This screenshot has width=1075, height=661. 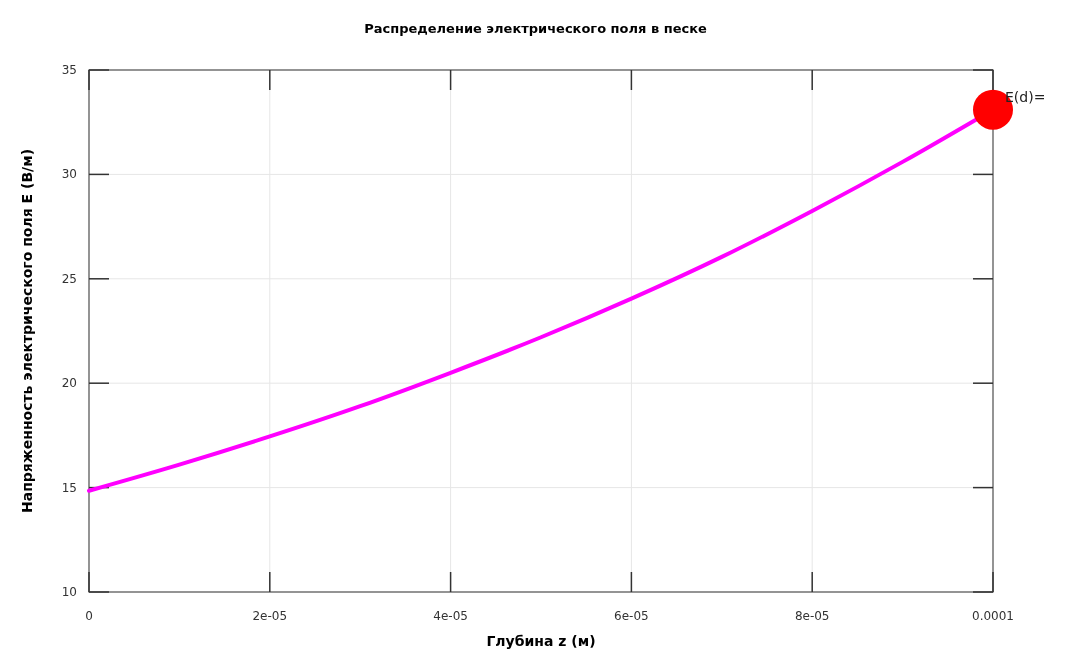 I want to click on y-tick-label: 30, so click(x=69, y=174).